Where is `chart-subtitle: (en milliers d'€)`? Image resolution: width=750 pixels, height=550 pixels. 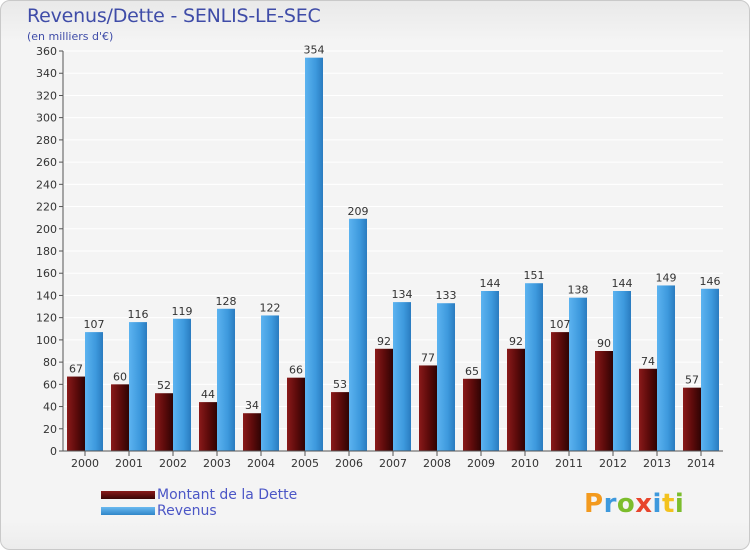 chart-subtitle: (en milliers d'€) is located at coordinates (70, 36).